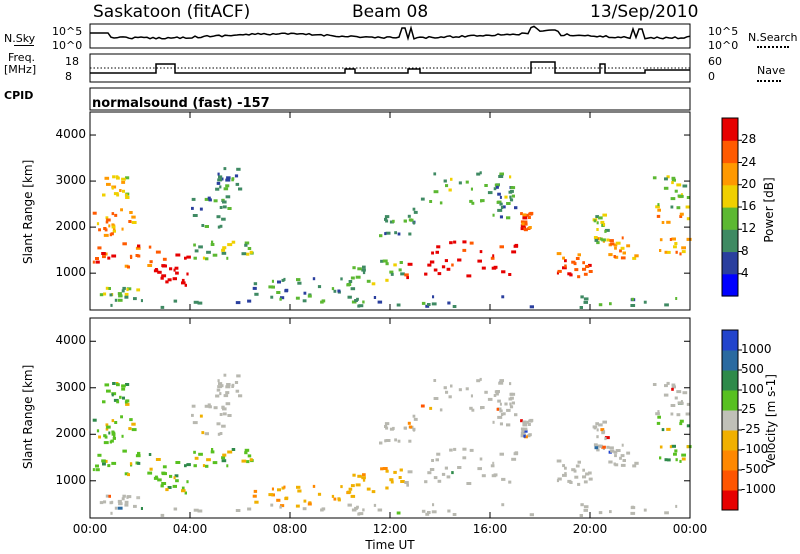 The image size is (800, 554). Describe the element at coordinates (690, 529) in the screenshot. I see `x-tick-label: 00:00` at that location.